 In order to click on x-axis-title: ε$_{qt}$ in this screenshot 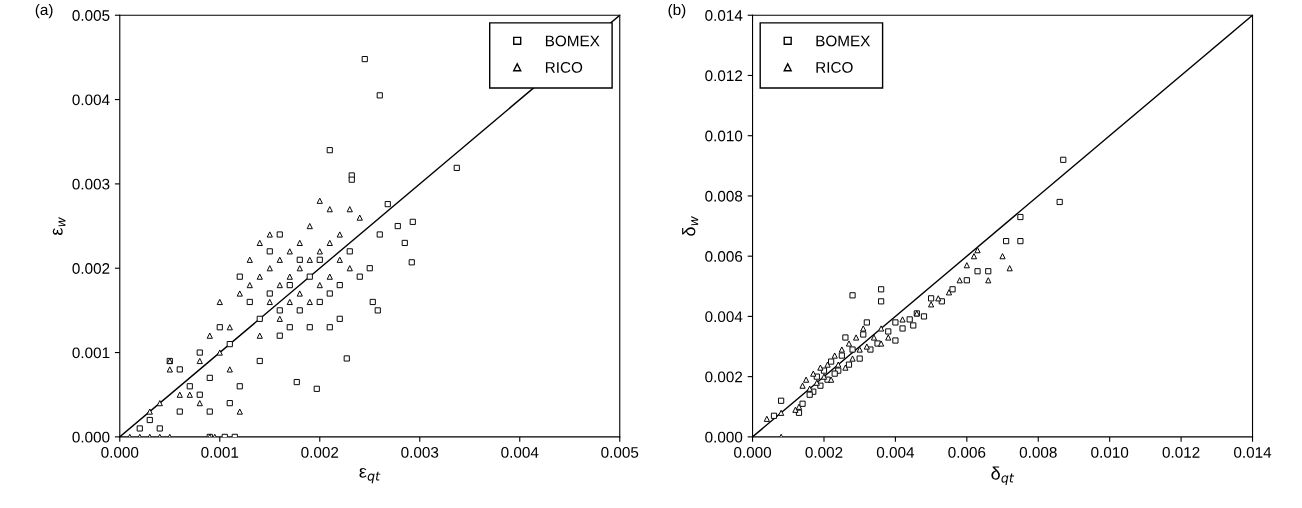, I will do `click(370, 475)`.